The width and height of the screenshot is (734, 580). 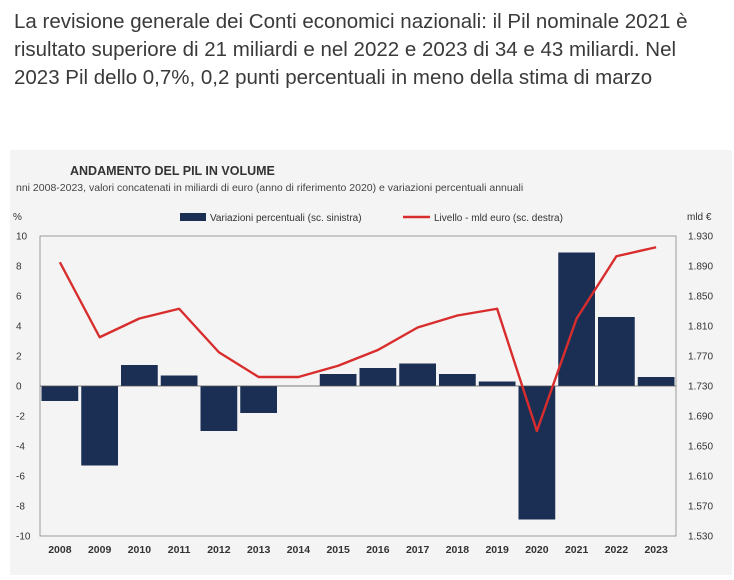 I want to click on x-tick-label: 2022, so click(x=617, y=550).